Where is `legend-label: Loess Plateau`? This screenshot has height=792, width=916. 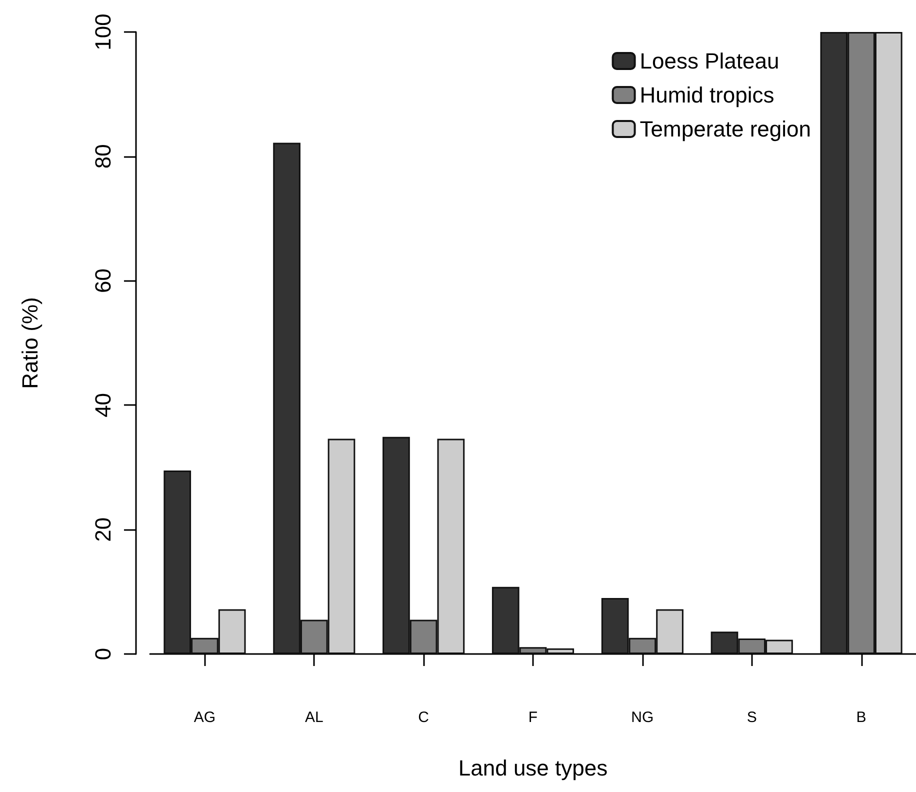
legend-label: Loess Plateau is located at coordinates (710, 61).